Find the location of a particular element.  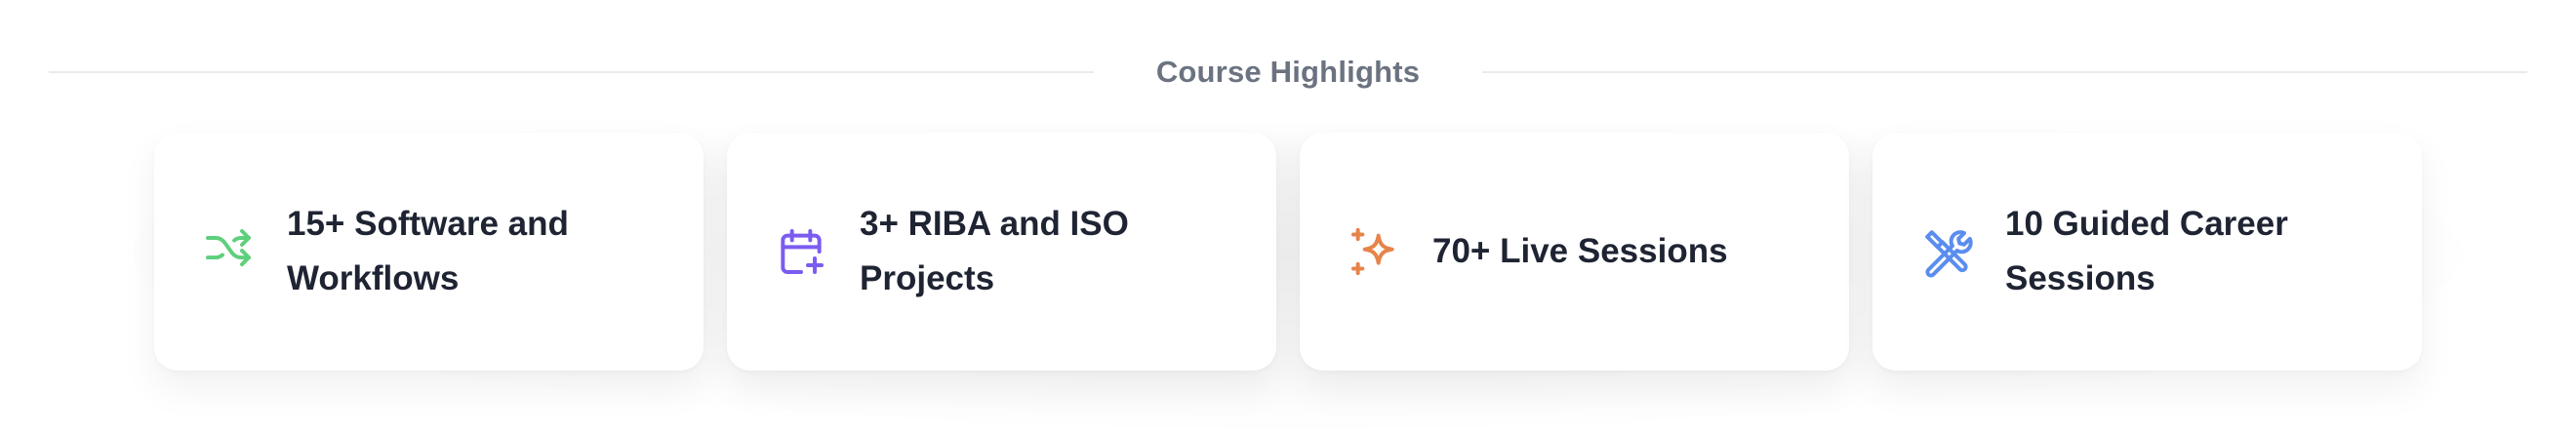

section-heading: Course Highlights is located at coordinates (1288, 72).